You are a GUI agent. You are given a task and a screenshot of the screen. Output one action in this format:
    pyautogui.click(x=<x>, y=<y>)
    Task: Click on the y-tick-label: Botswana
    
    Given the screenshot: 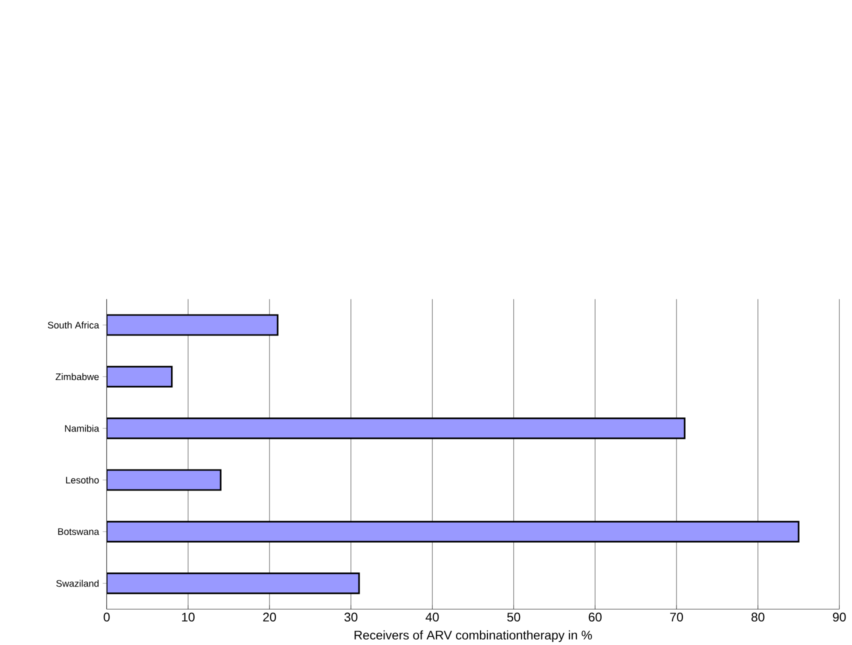 What is the action you would take?
    pyautogui.click(x=79, y=531)
    